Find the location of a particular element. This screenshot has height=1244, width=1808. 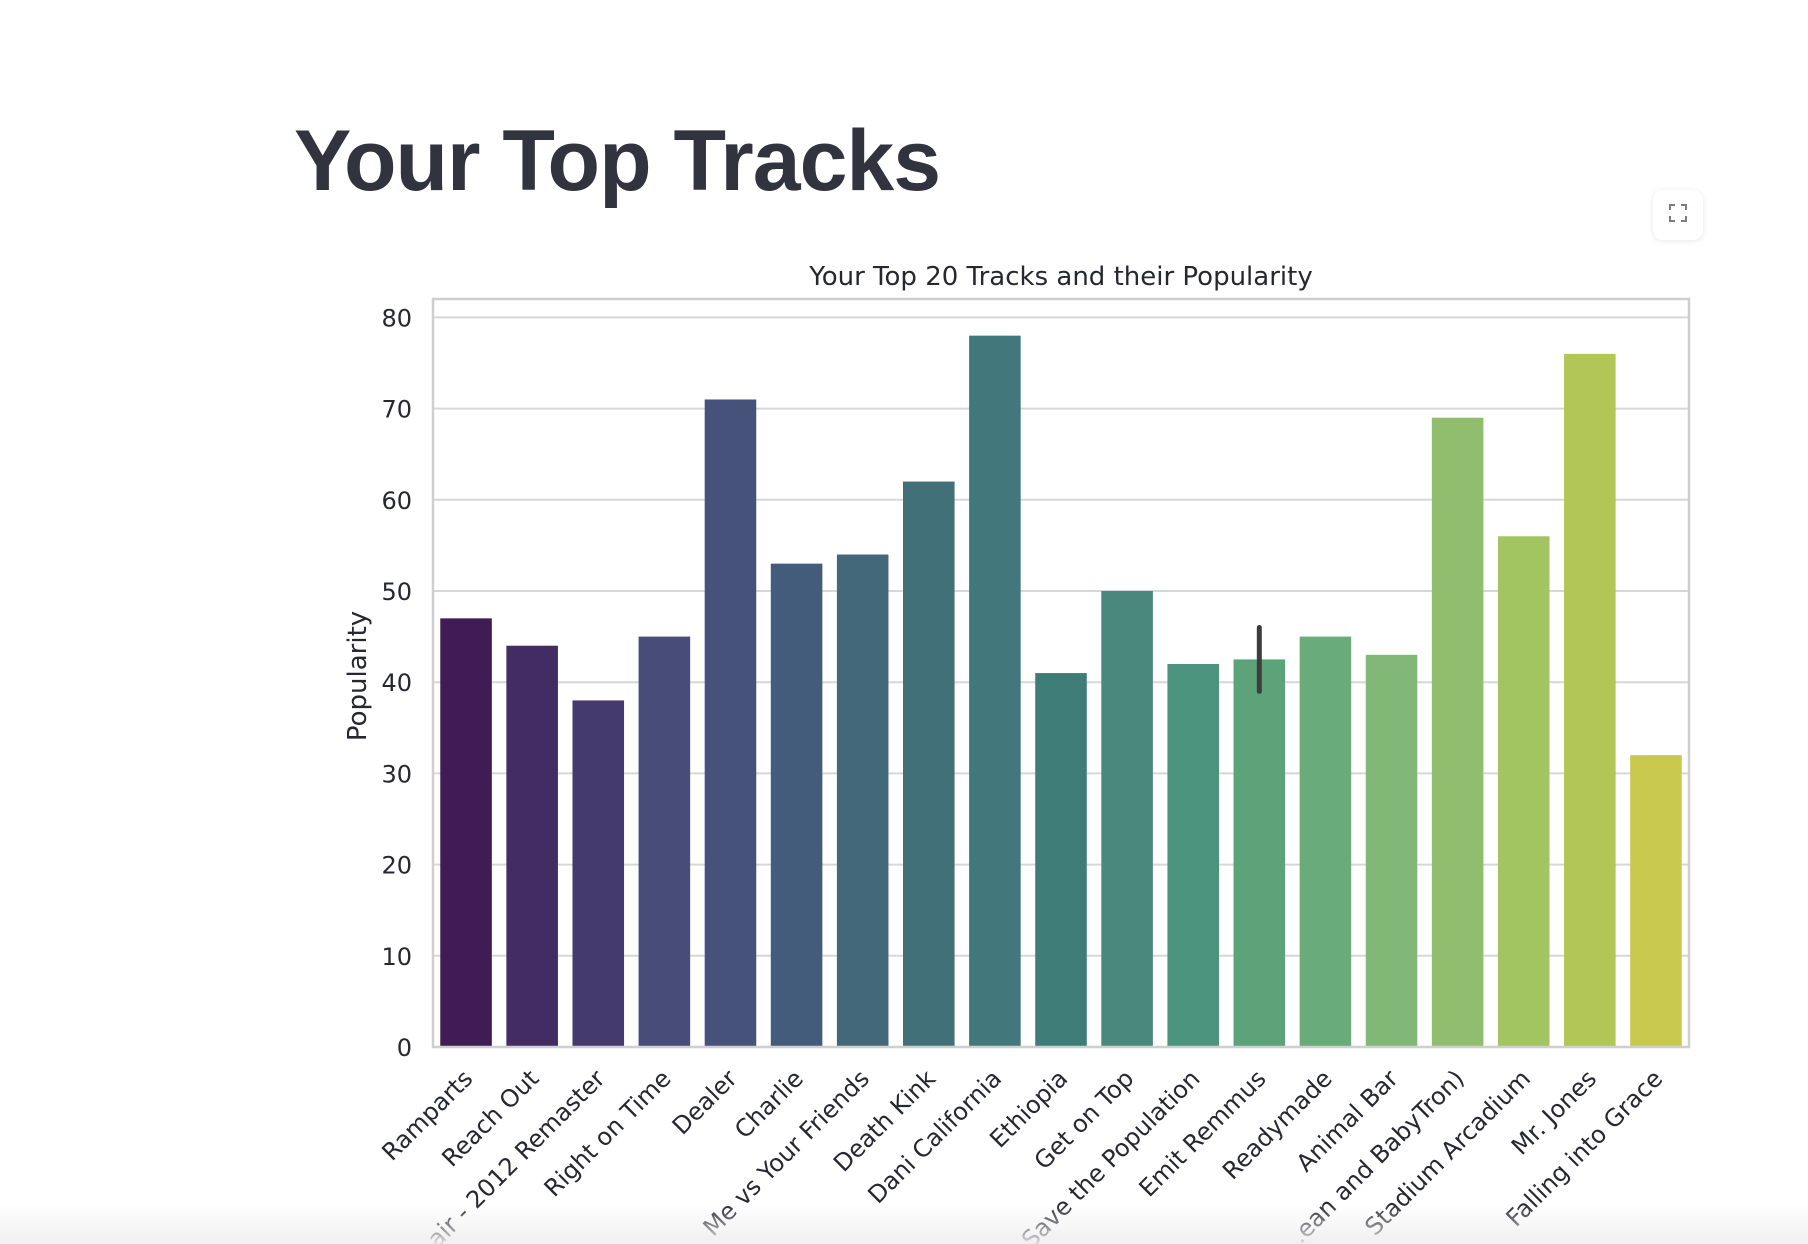

x-tick-label: Dealer is located at coordinates (705, 1102).